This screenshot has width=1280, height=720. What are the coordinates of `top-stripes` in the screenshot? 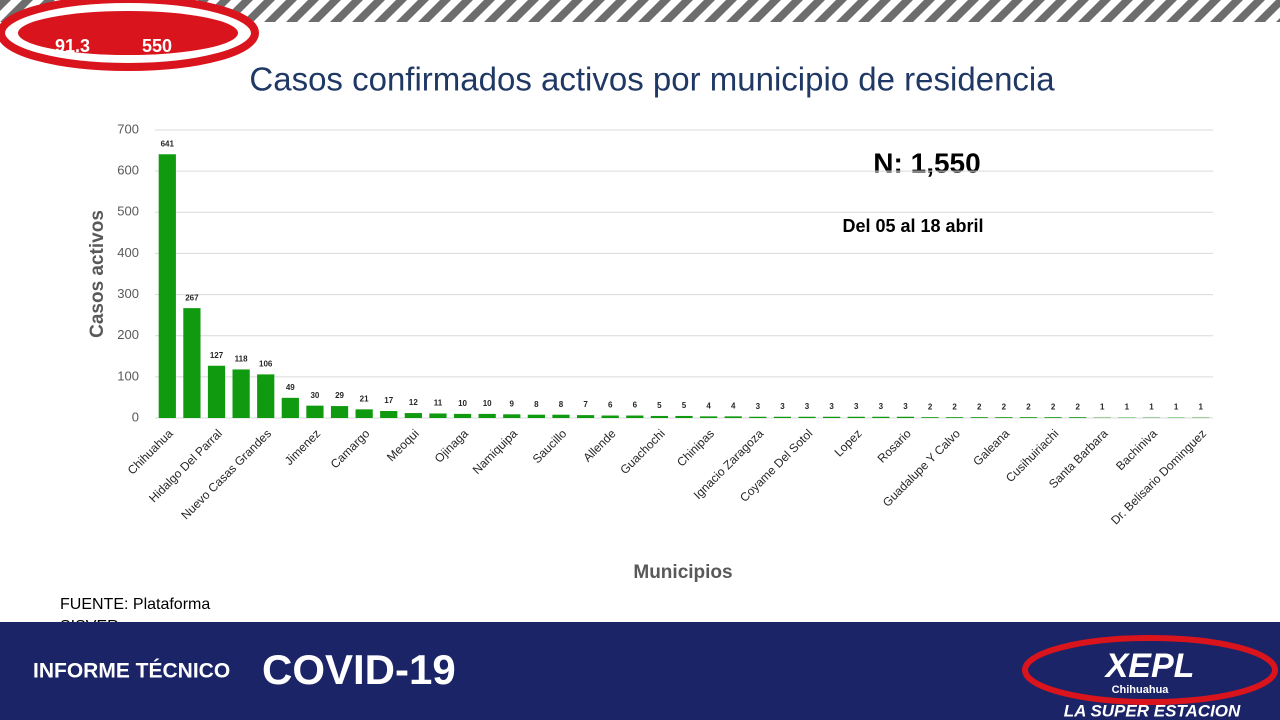 It's located at (640, 11).